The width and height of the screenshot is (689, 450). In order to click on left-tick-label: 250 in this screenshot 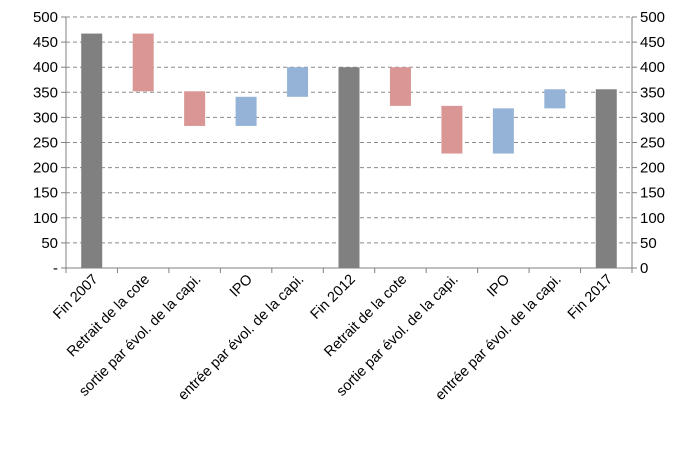, I will do `click(45, 143)`.